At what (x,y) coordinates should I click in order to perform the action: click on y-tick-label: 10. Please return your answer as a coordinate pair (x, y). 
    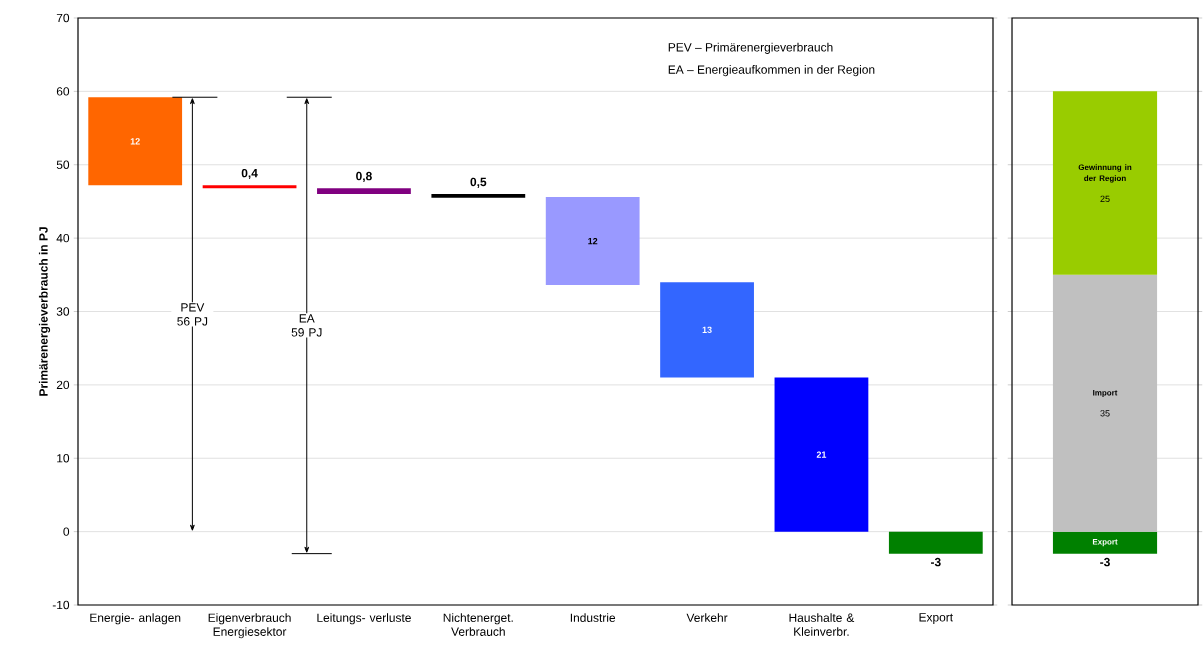
    Looking at the image, I should click on (63, 458).